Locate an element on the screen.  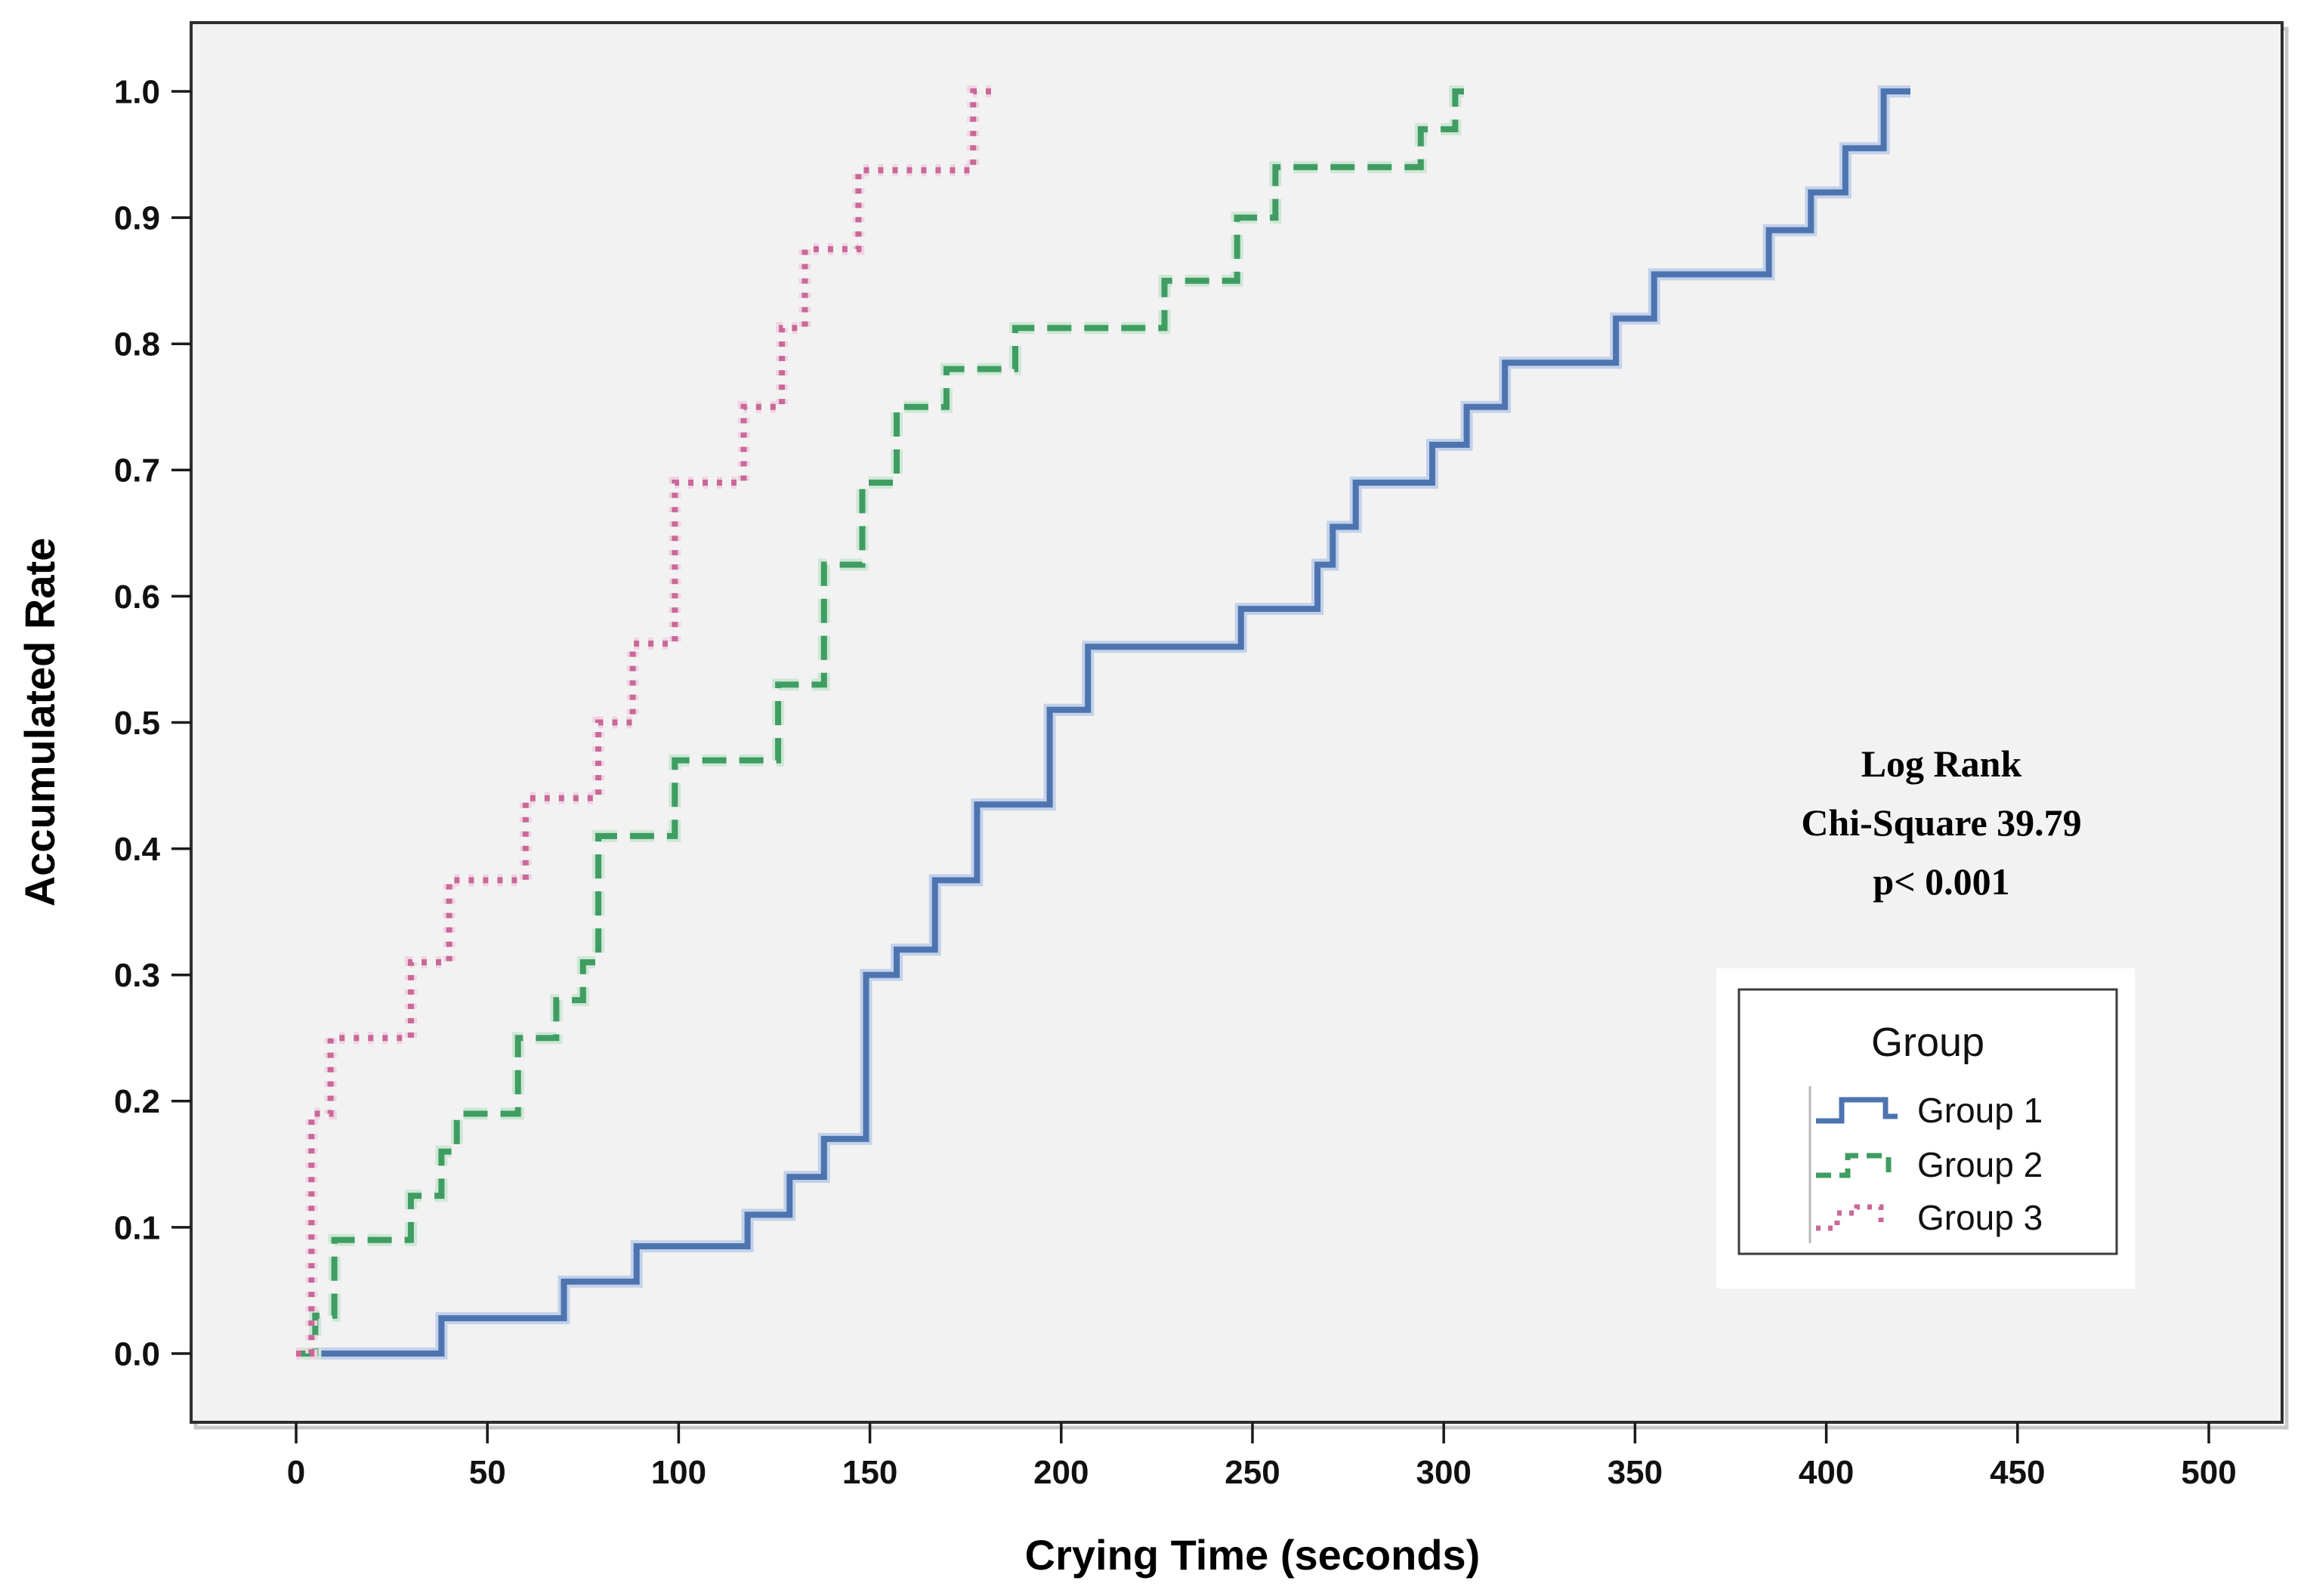
x-tick-label: 250 is located at coordinates (1252, 1472).